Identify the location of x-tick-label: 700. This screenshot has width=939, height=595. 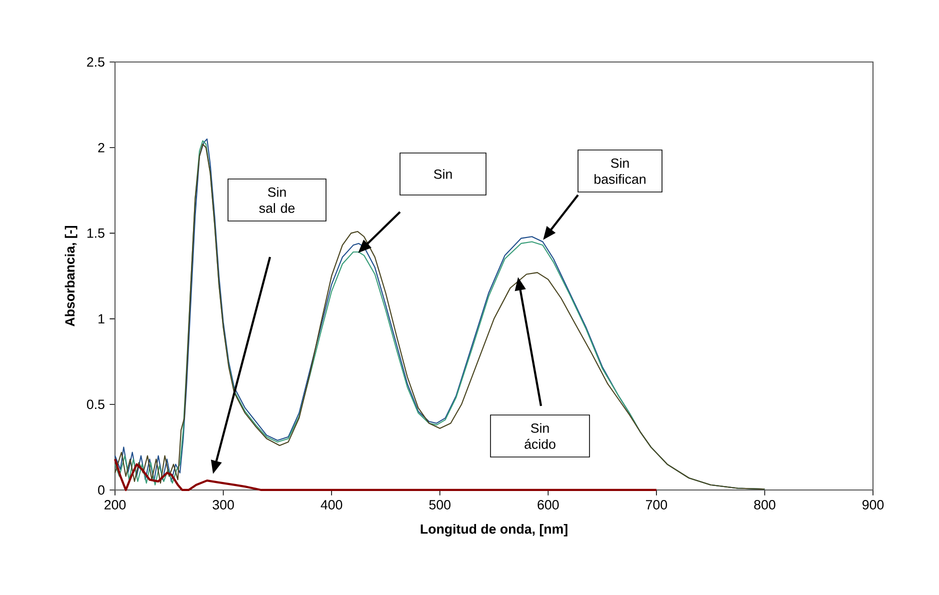
(657, 505).